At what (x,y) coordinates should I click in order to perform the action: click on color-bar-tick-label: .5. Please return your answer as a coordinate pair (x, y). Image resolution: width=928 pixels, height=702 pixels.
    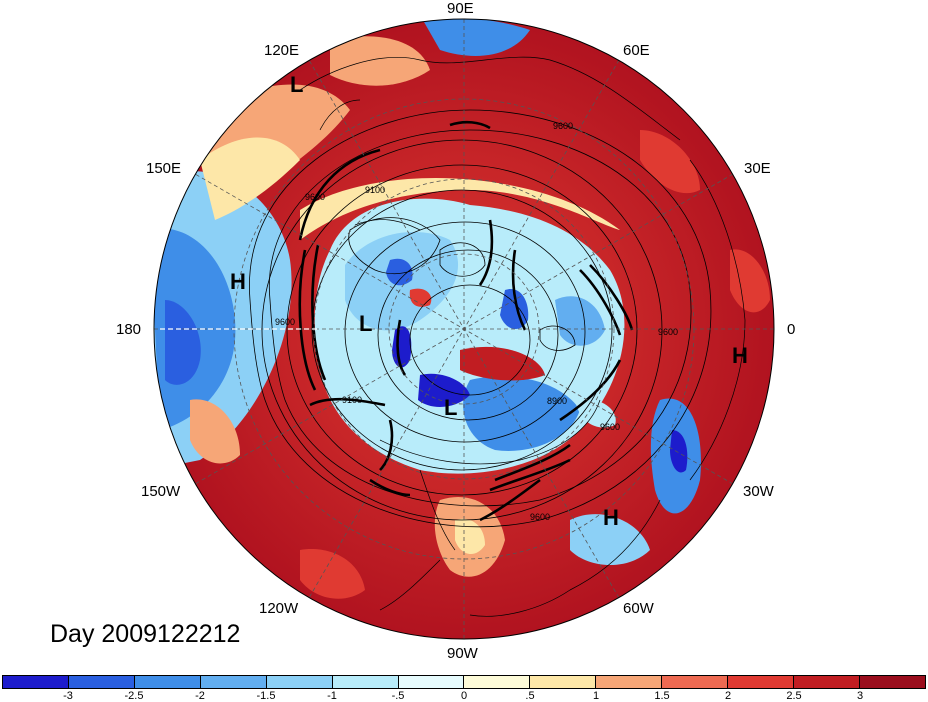
    Looking at the image, I should click on (530, 696).